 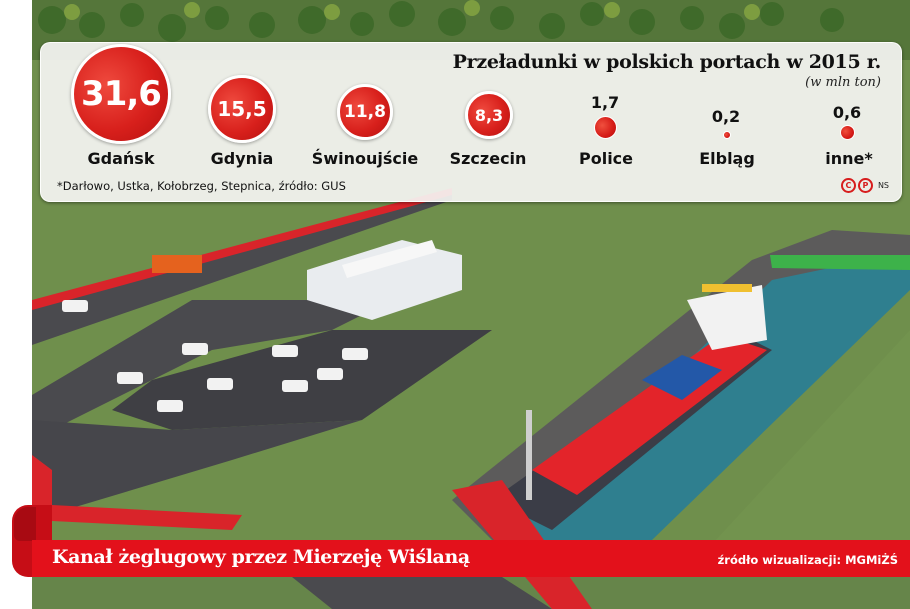 I want to click on author-initials: NS, so click(x=883, y=185).